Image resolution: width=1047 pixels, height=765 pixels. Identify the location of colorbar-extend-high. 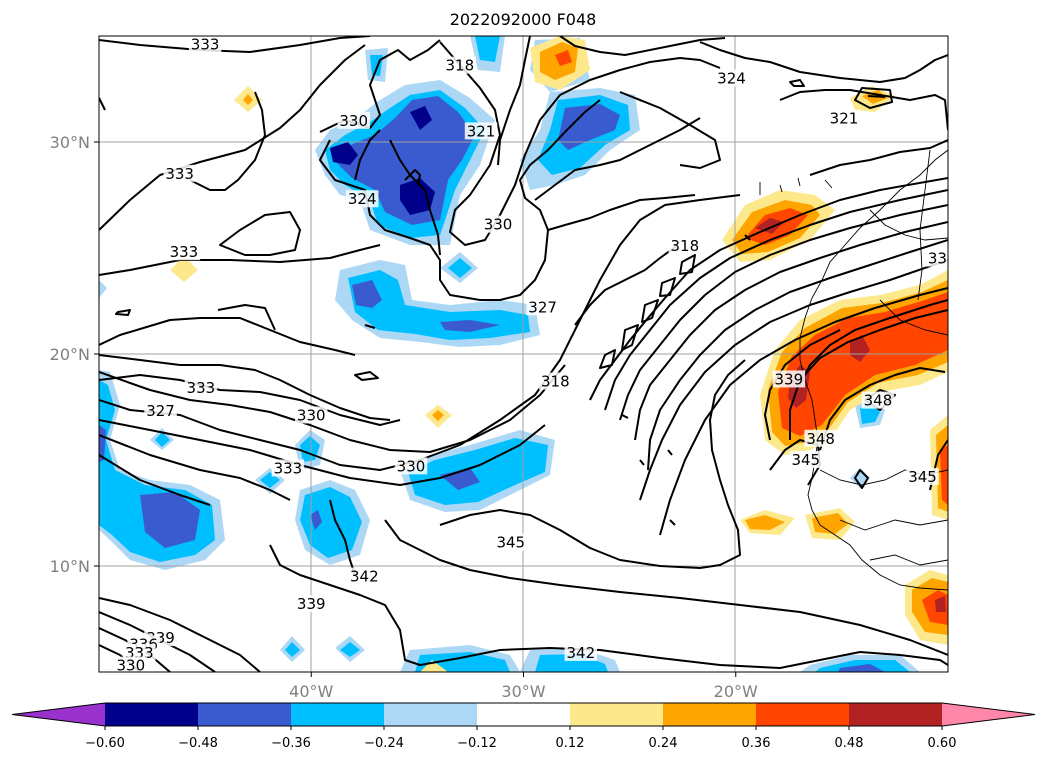
(988, 714).